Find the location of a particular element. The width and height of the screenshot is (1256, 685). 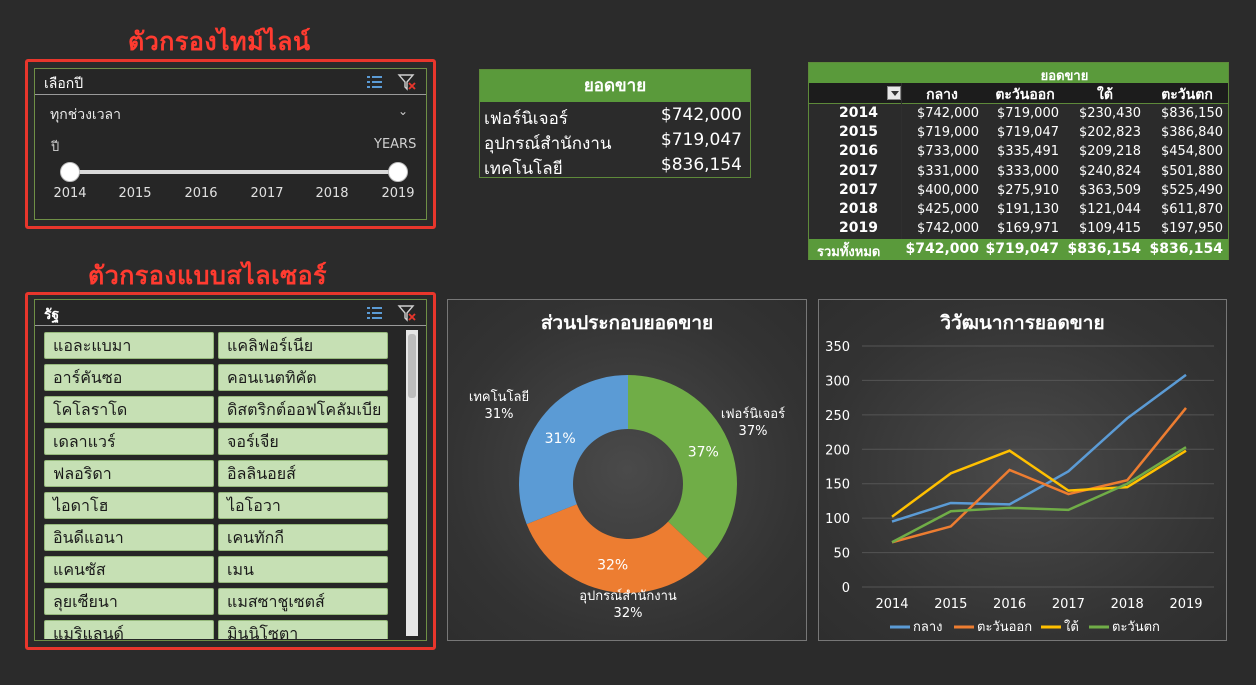

total-value: $836,154 is located at coordinates (1186, 249).